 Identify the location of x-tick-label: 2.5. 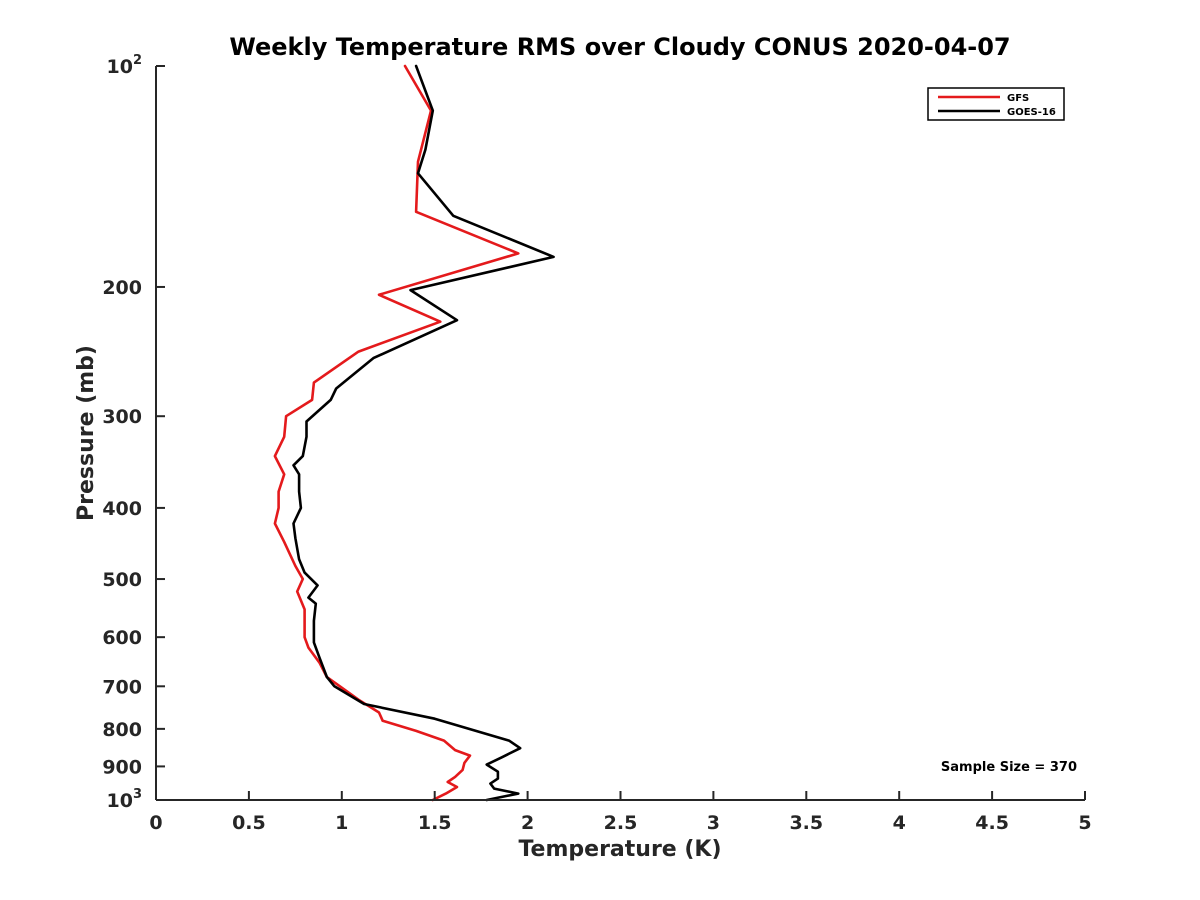
(621, 823).